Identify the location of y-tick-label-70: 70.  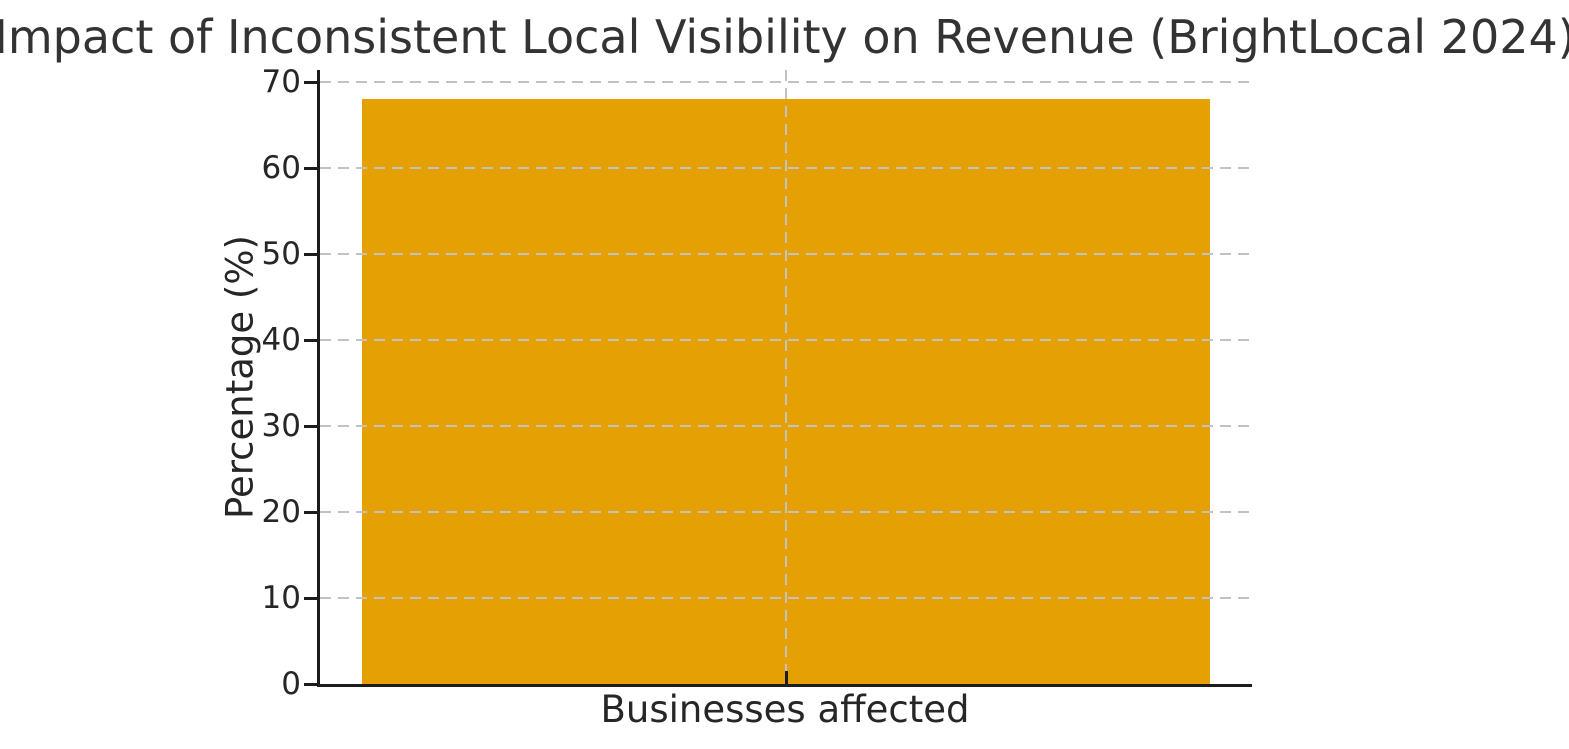
(281, 82).